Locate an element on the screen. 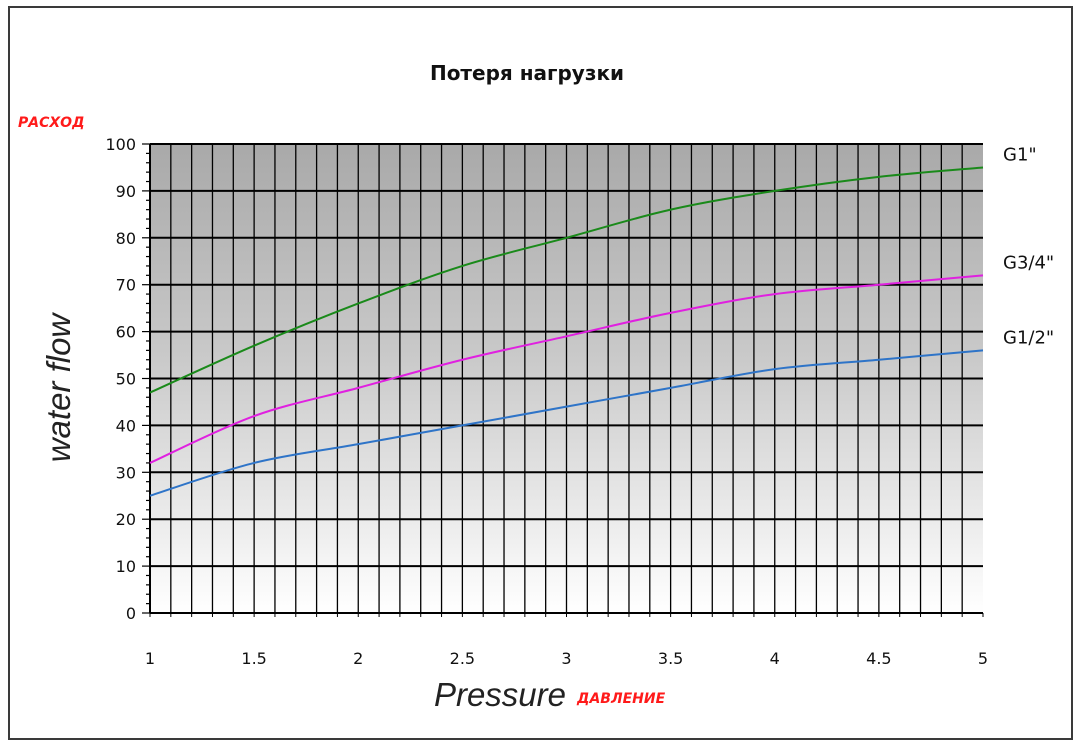 This screenshot has height=744, width=1081. x-tick-label: 4.5 is located at coordinates (878, 658).